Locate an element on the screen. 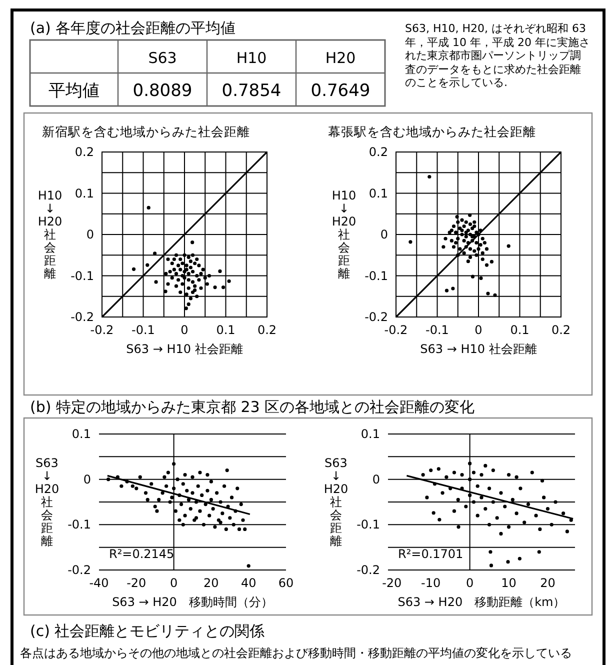 The width and height of the screenshot is (614, 665). x-tick-label: 60 is located at coordinates (286, 583).